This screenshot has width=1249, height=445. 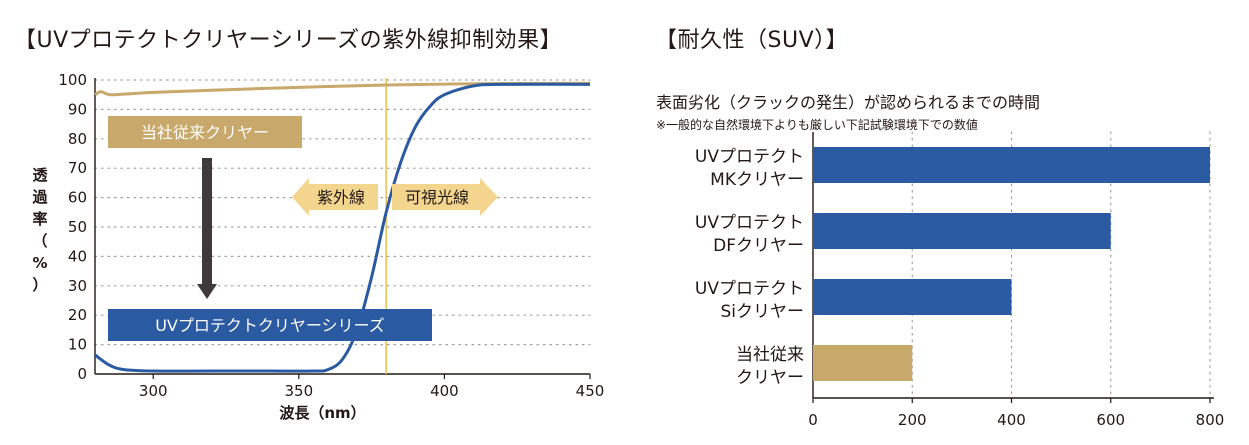 I want to click on y-tick-label: 50, so click(x=77, y=227).